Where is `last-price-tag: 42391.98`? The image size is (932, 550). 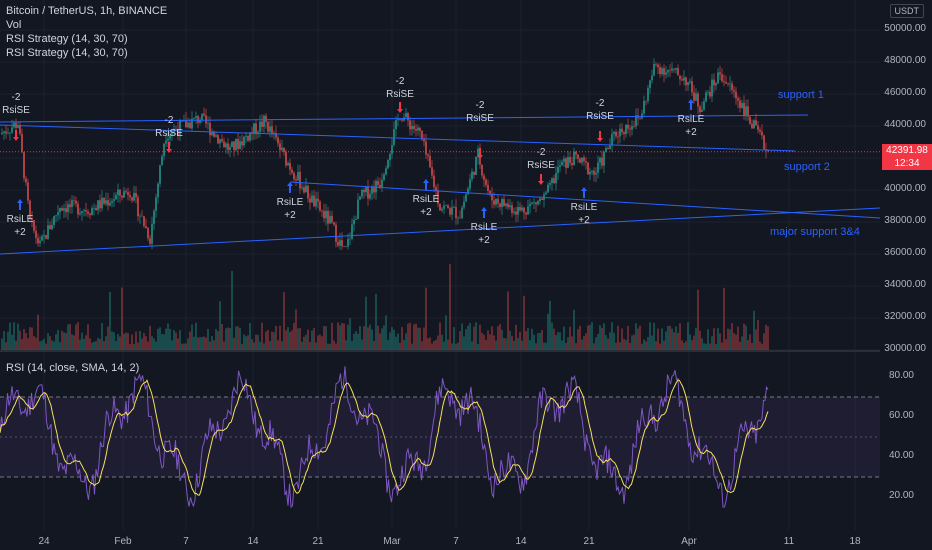 last-price-tag: 42391.98 is located at coordinates (907, 150).